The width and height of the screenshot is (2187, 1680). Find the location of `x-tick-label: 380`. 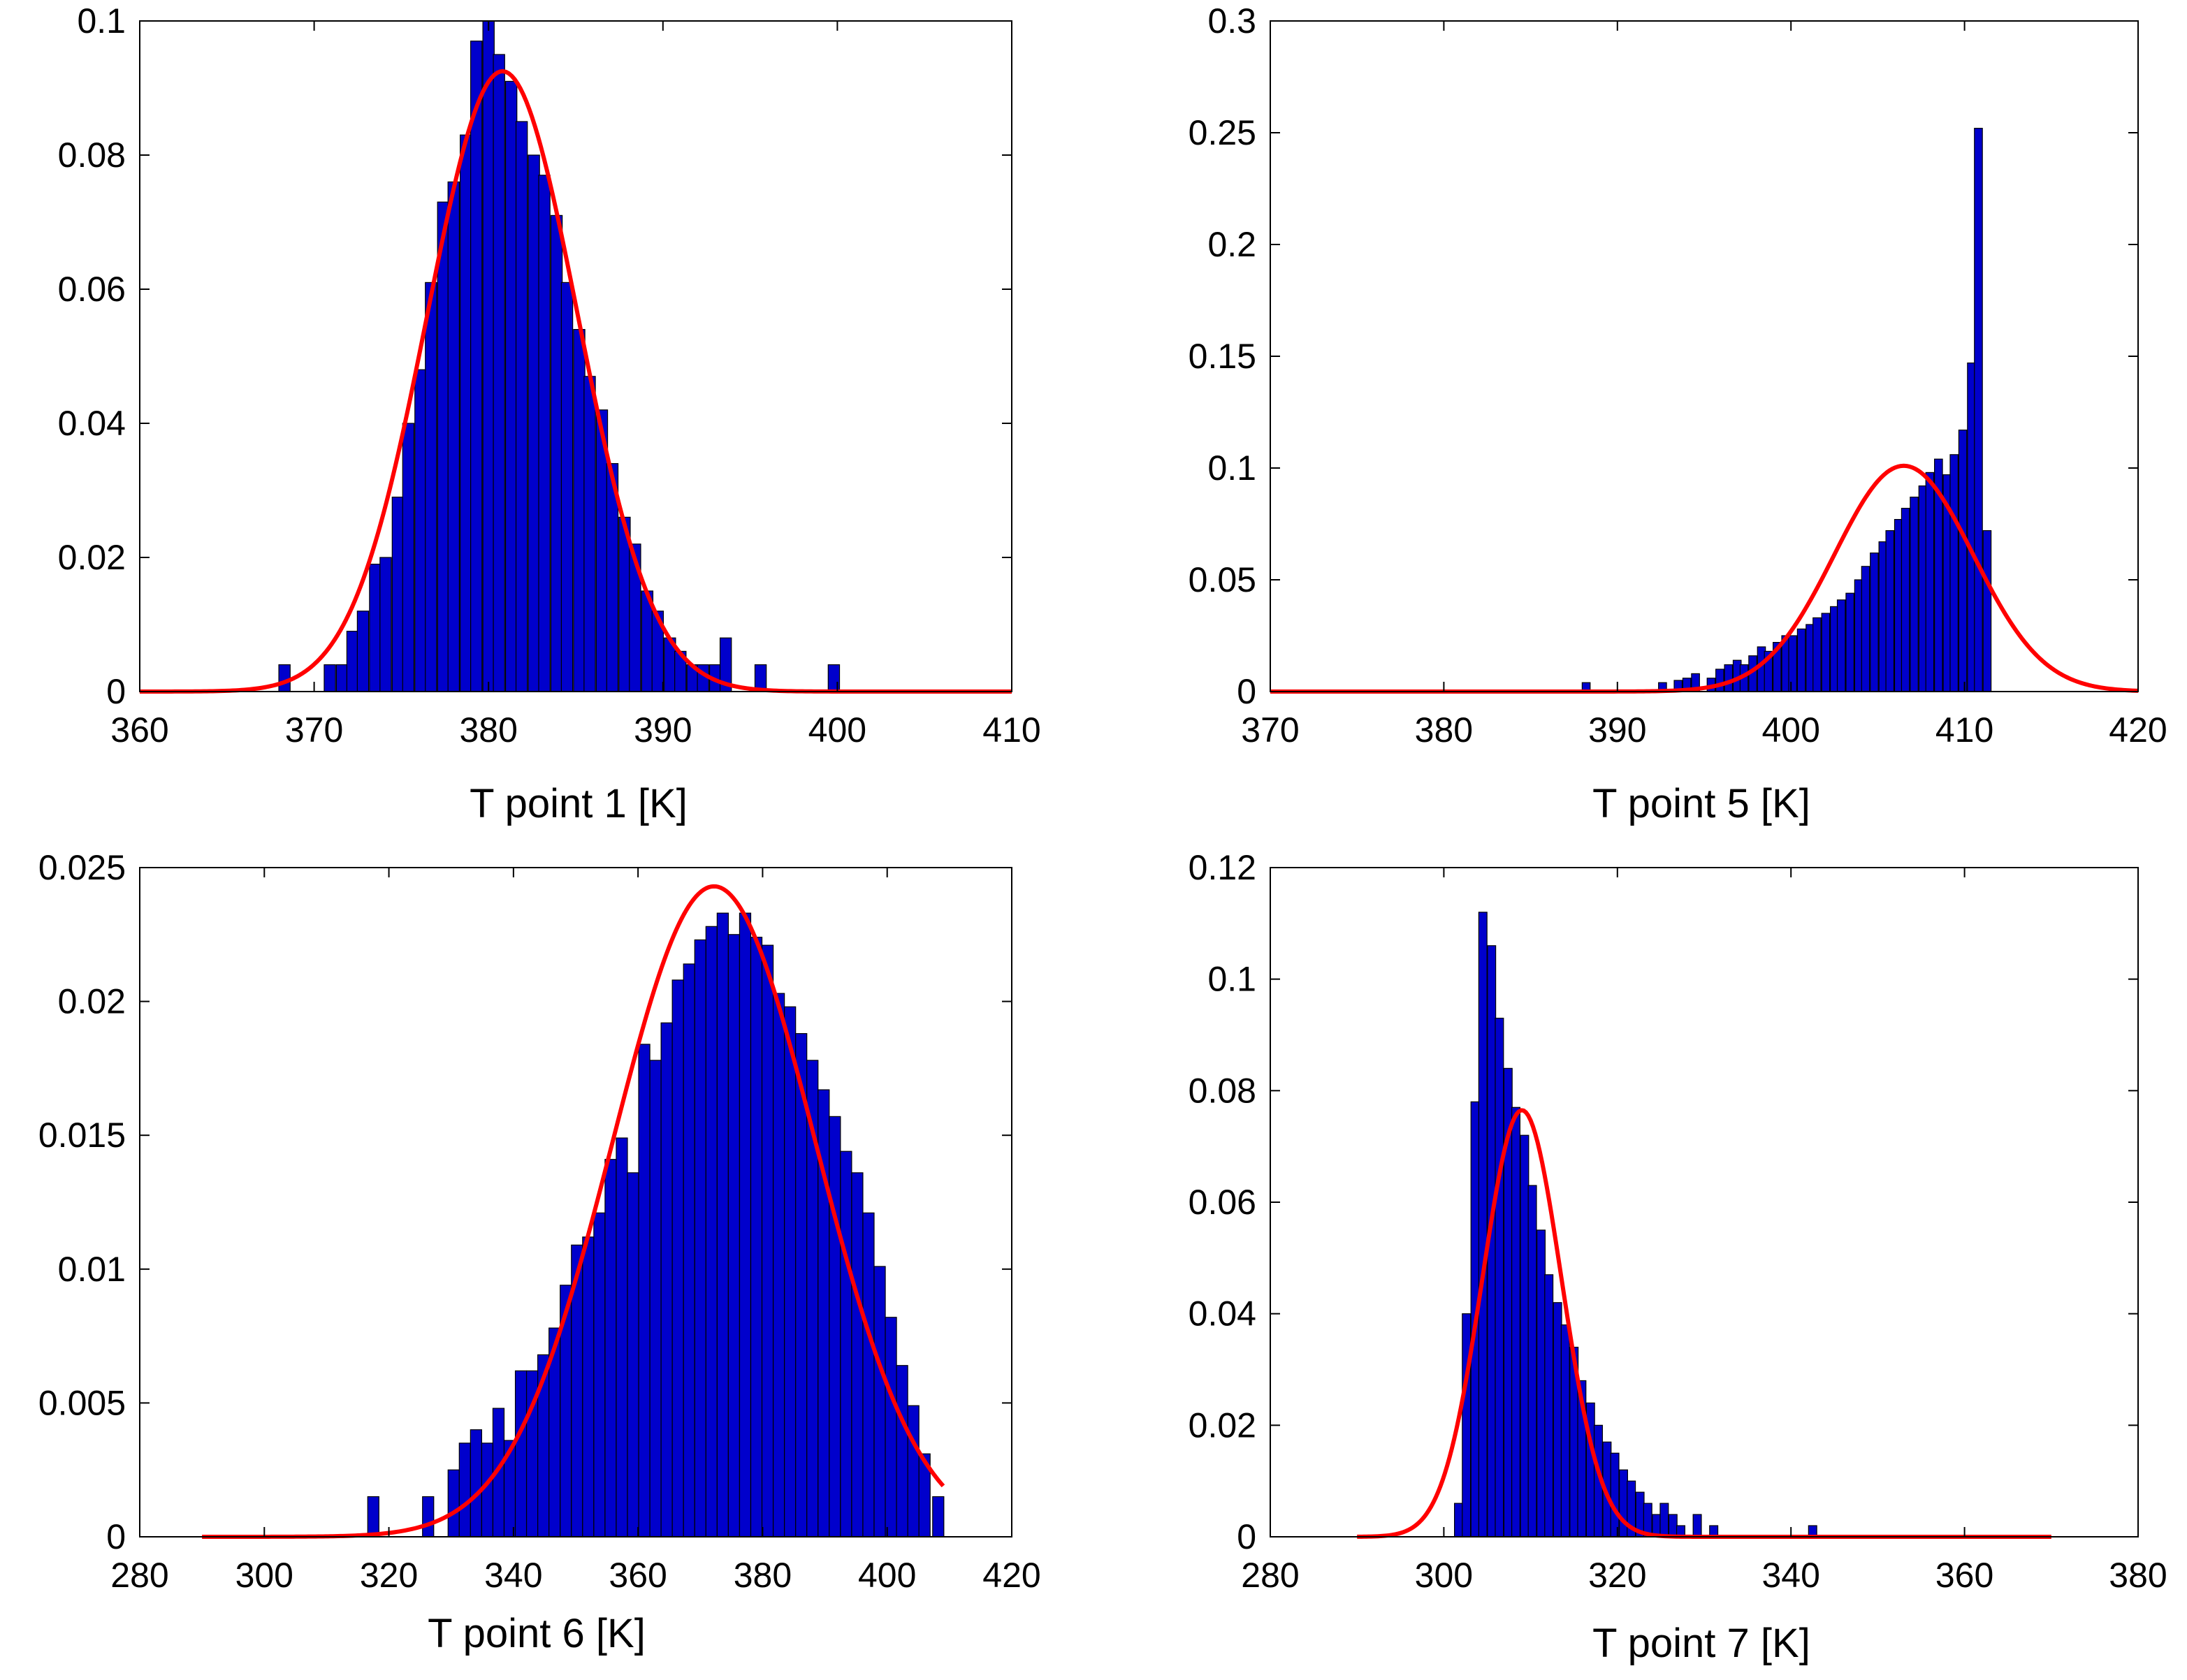

x-tick-label: 380 is located at coordinates (763, 1576).